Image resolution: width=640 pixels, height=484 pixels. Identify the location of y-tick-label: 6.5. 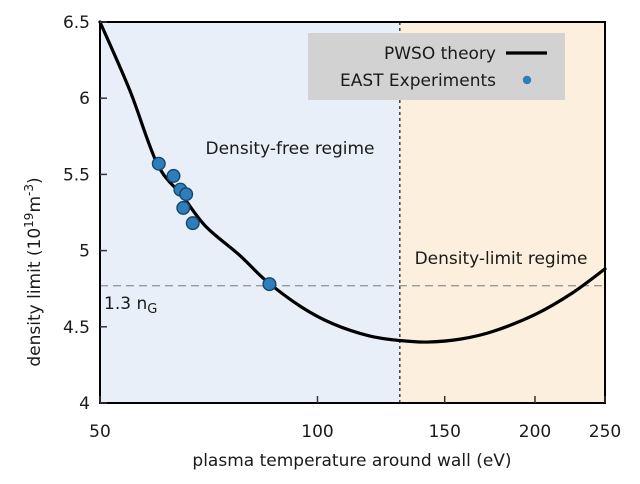
(76, 23).